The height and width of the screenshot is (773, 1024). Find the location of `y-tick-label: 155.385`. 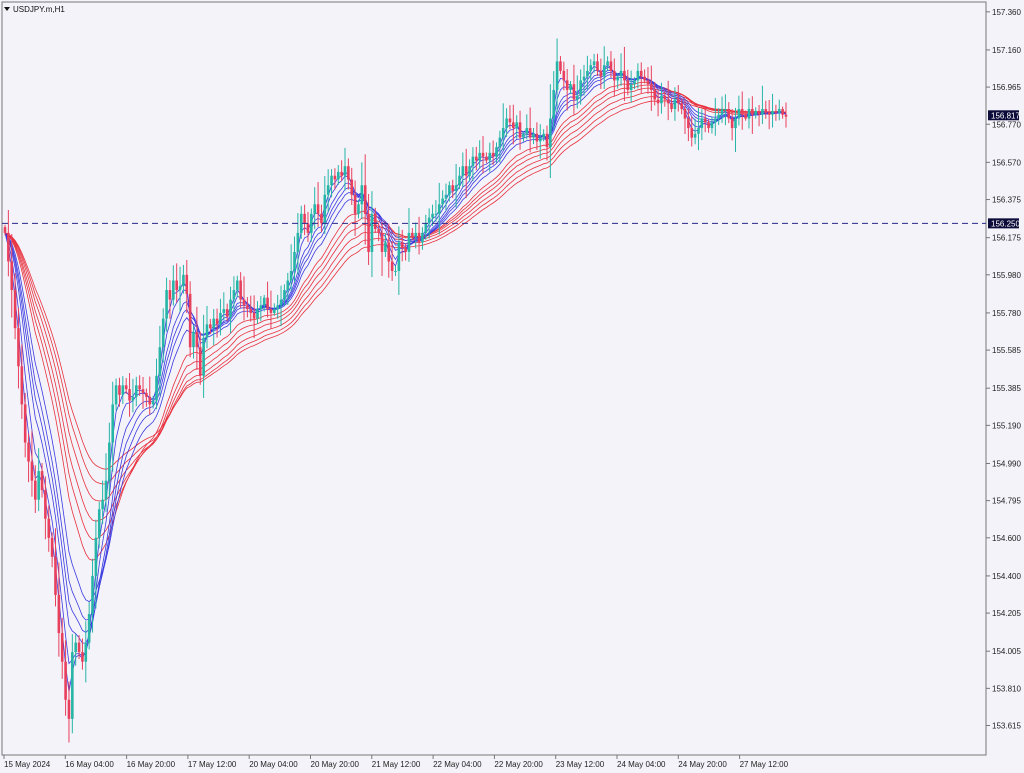

y-tick-label: 155.385 is located at coordinates (1006, 388).